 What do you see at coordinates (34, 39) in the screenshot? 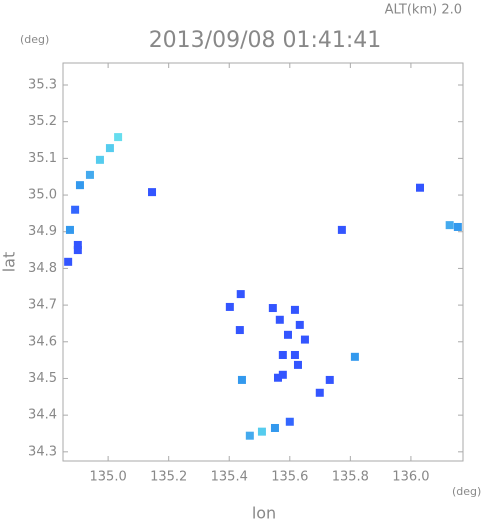
I see `y-unit: (deg)` at bounding box center [34, 39].